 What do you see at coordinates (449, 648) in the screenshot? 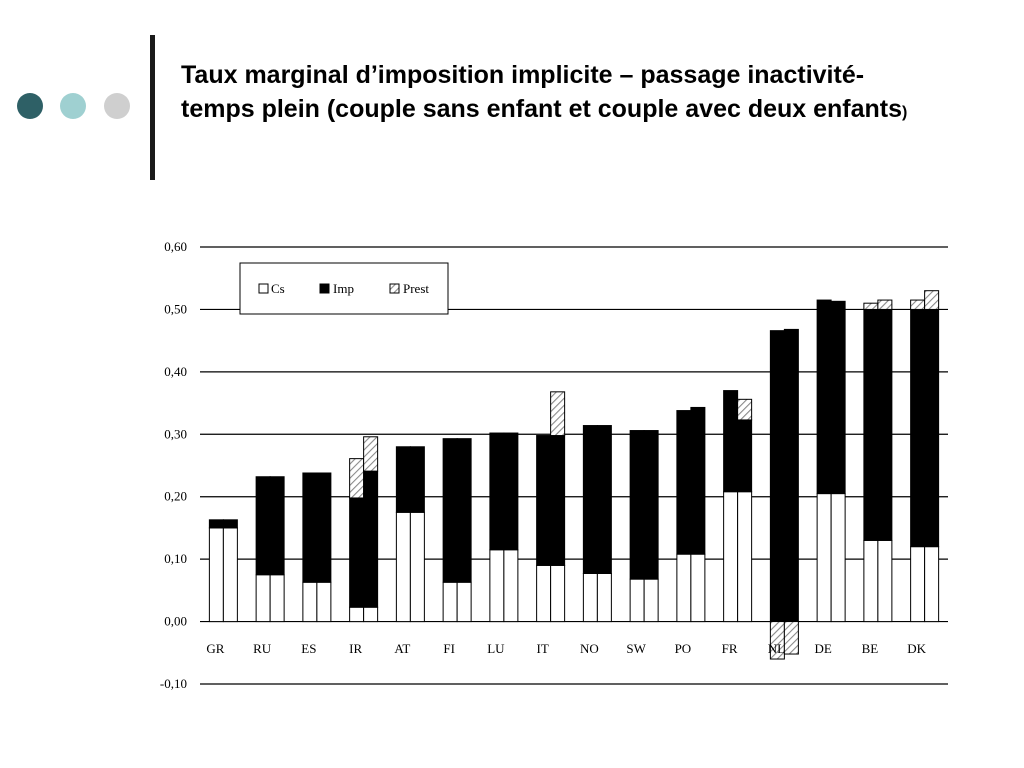
I see `x-tick-label: FI` at bounding box center [449, 648].